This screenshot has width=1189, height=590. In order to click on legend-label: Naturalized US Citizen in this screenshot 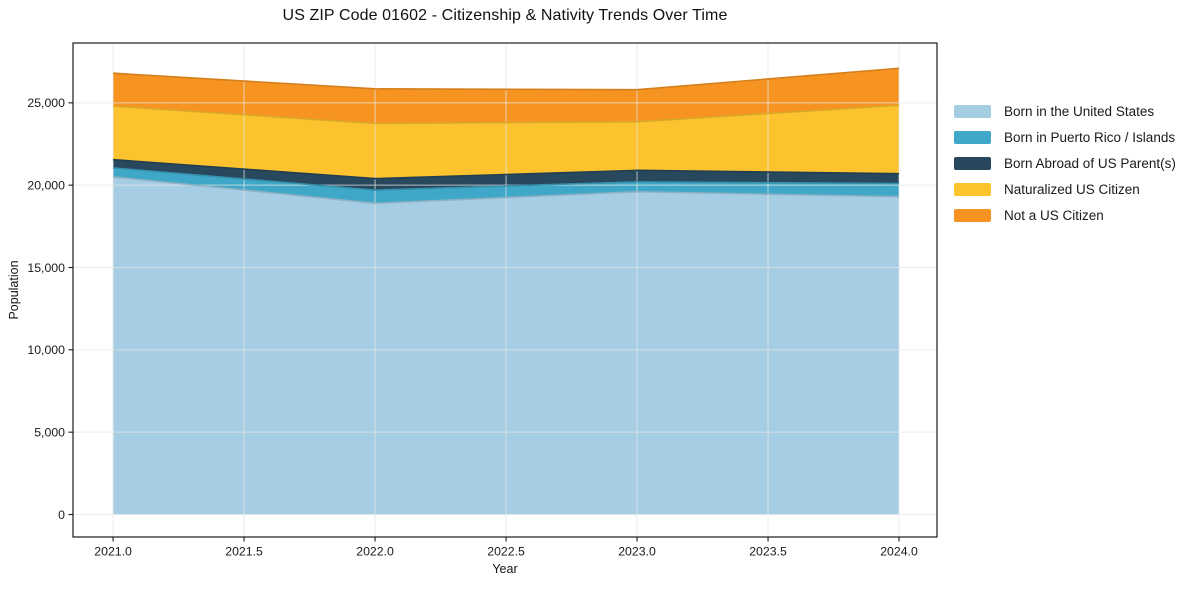, I will do `click(1072, 189)`.